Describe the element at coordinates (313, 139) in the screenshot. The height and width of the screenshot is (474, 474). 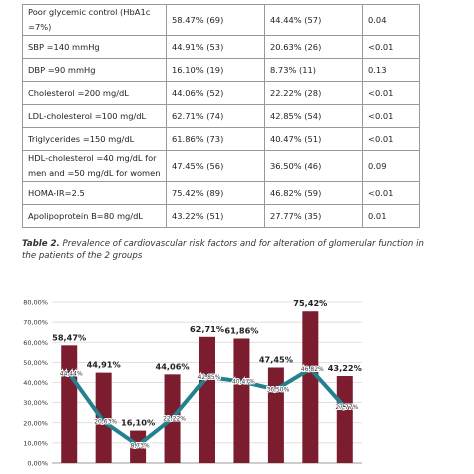
I see `table-cell: 40.47% (51)` at that location.